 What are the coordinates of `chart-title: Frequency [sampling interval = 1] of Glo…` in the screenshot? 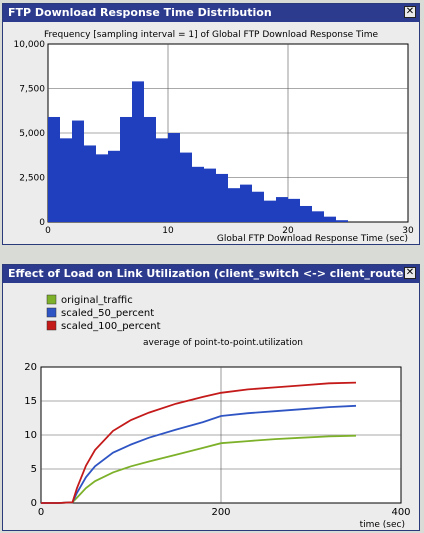 It's located at (211, 35).